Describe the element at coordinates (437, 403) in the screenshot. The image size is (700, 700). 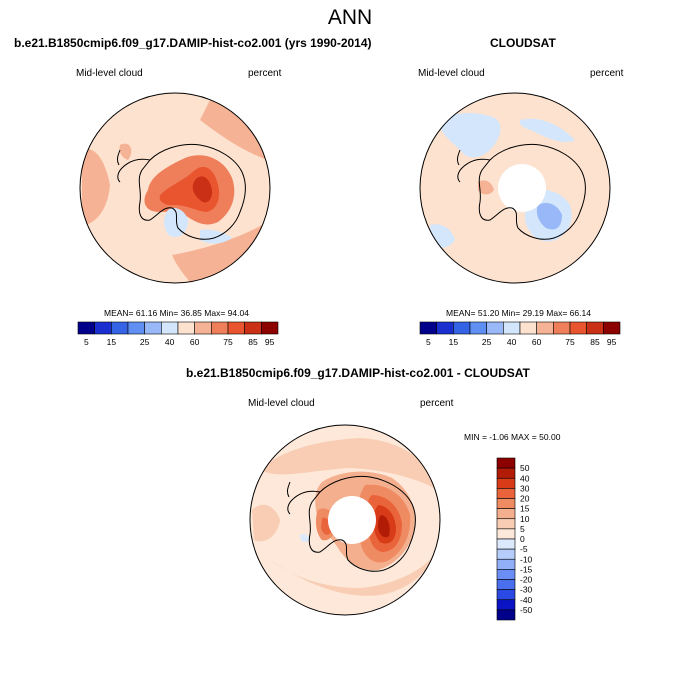
I see `panel3-units-label: percent` at that location.